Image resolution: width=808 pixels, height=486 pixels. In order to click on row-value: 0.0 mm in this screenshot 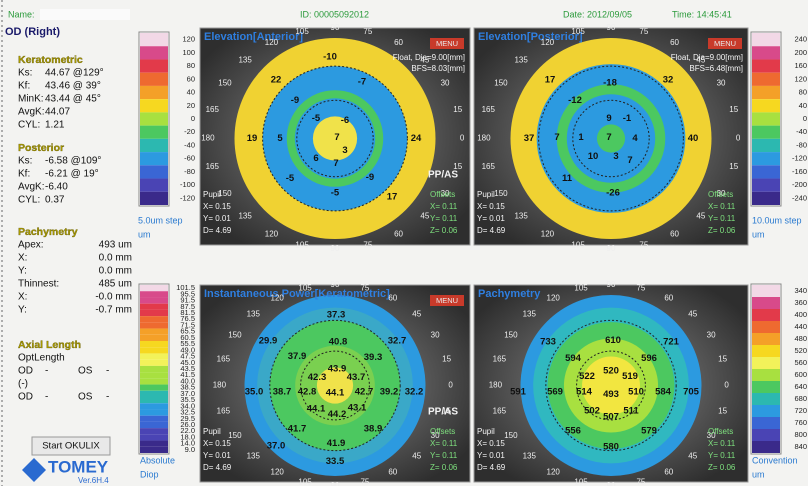, I will do `click(115, 271)`.